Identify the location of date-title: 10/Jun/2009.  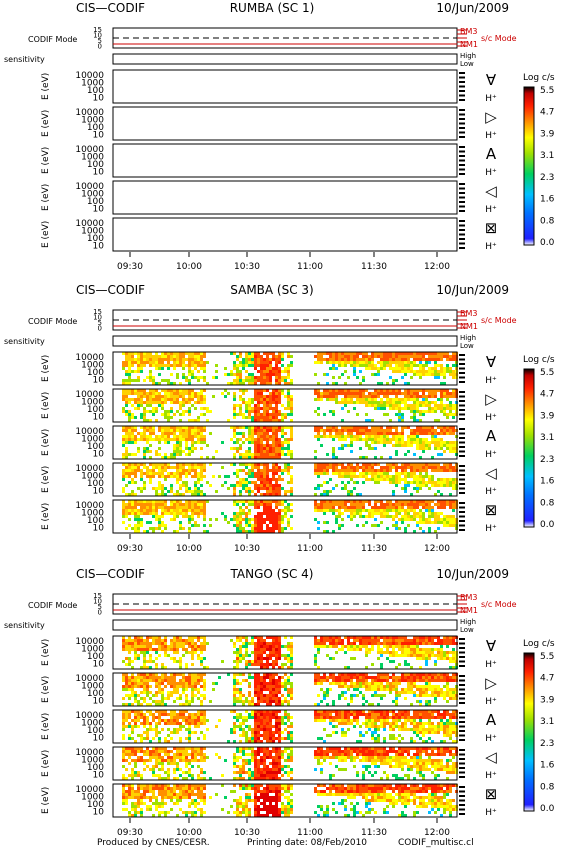
(472, 290).